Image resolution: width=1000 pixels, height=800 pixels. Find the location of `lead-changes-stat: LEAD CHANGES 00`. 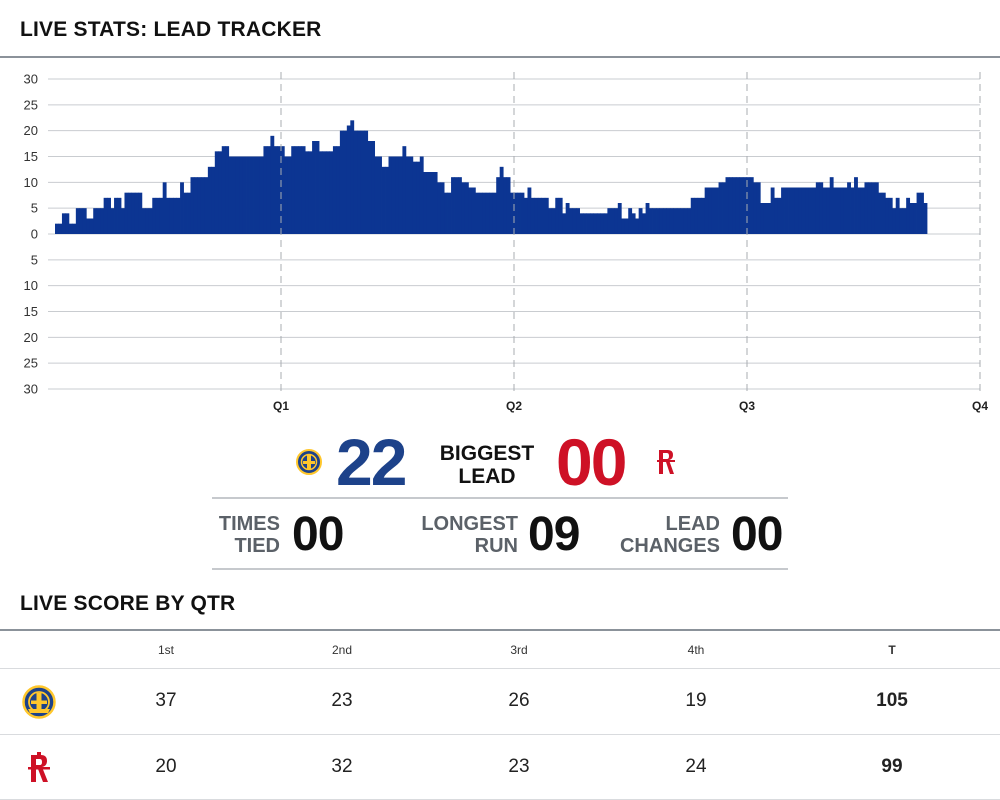

lead-changes-stat: LEAD CHANGES 00 is located at coordinates (695, 535).